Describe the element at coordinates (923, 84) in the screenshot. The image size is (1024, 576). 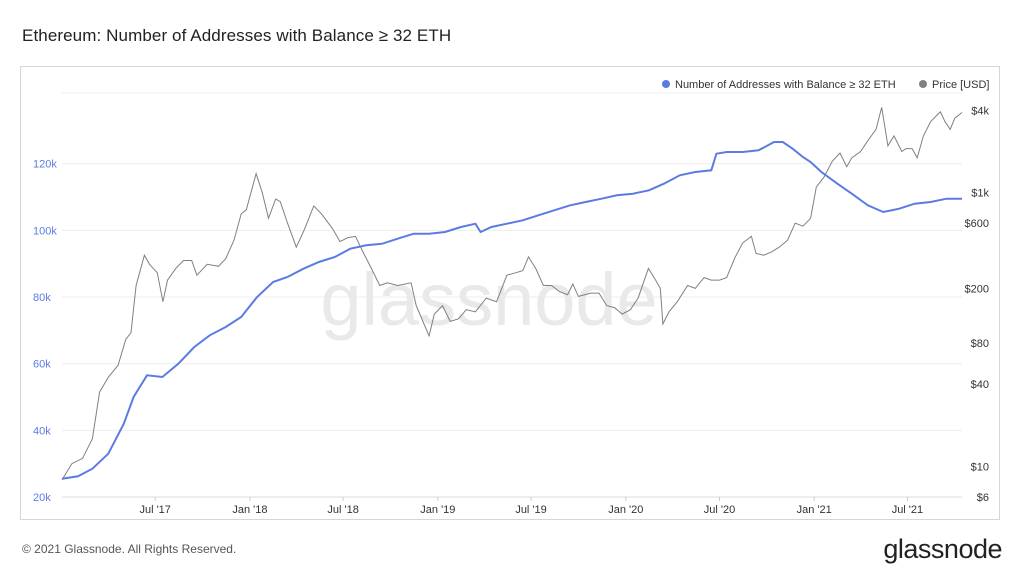
I see `legend-dot-price` at that location.